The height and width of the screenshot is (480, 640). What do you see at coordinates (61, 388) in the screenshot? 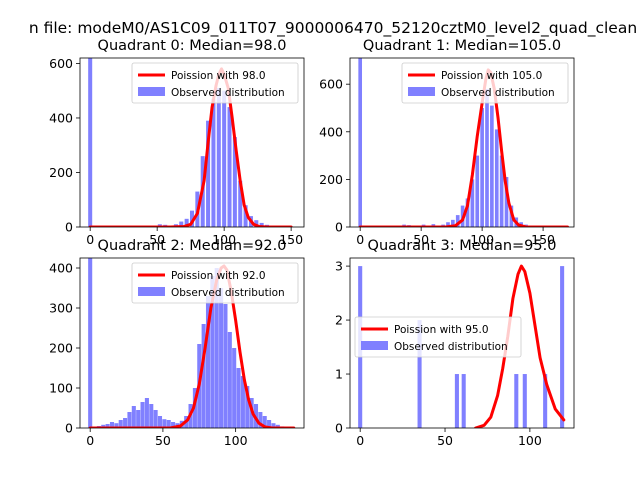
I see `y-tick-label: 100` at bounding box center [61, 388].